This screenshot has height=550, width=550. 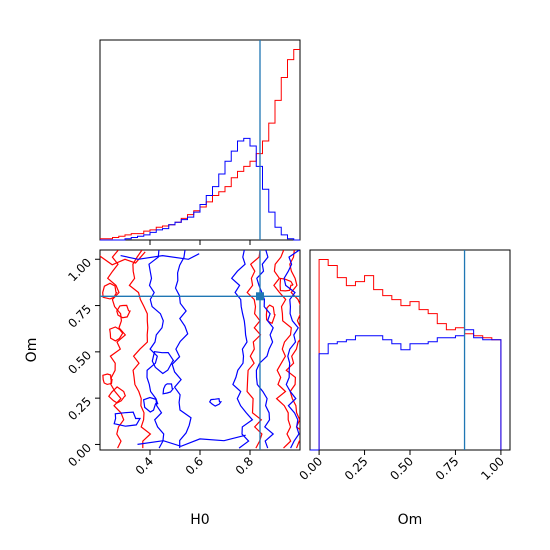 I want to click on contour-xtick-label-2: 0.8, so click(x=244, y=465).